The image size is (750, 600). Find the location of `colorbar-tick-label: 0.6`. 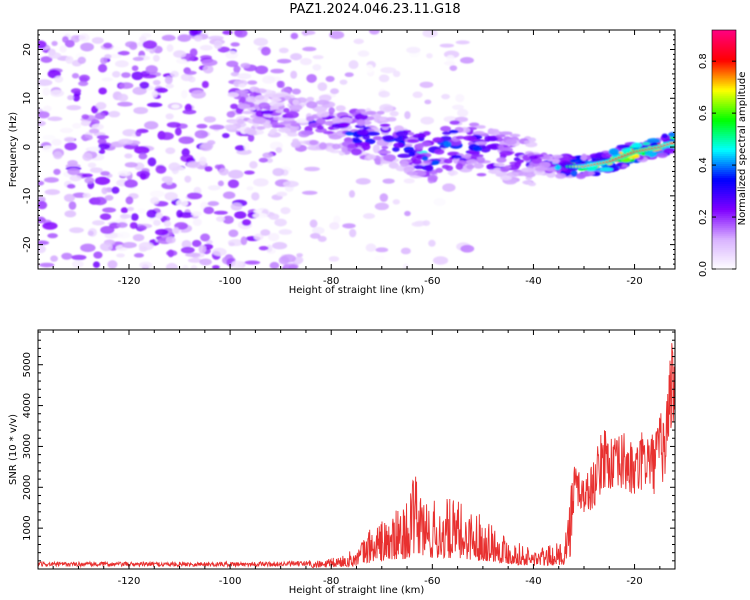

colorbar-tick-label: 0.6 is located at coordinates (703, 113).